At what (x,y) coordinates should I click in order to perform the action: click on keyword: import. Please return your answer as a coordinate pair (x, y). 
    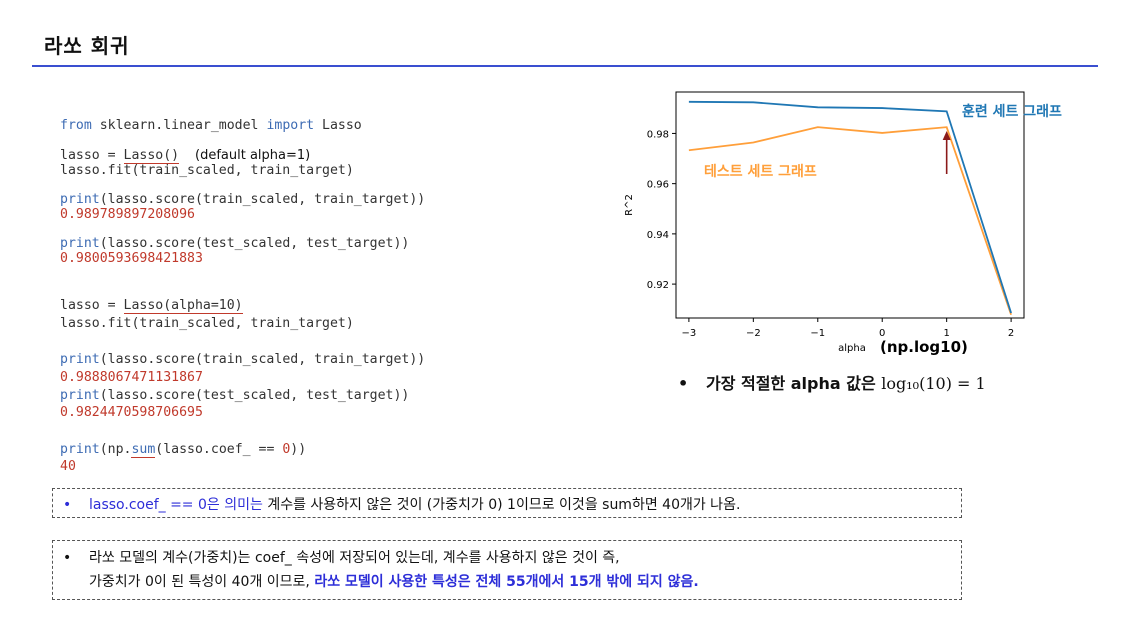
    Looking at the image, I should click on (290, 125).